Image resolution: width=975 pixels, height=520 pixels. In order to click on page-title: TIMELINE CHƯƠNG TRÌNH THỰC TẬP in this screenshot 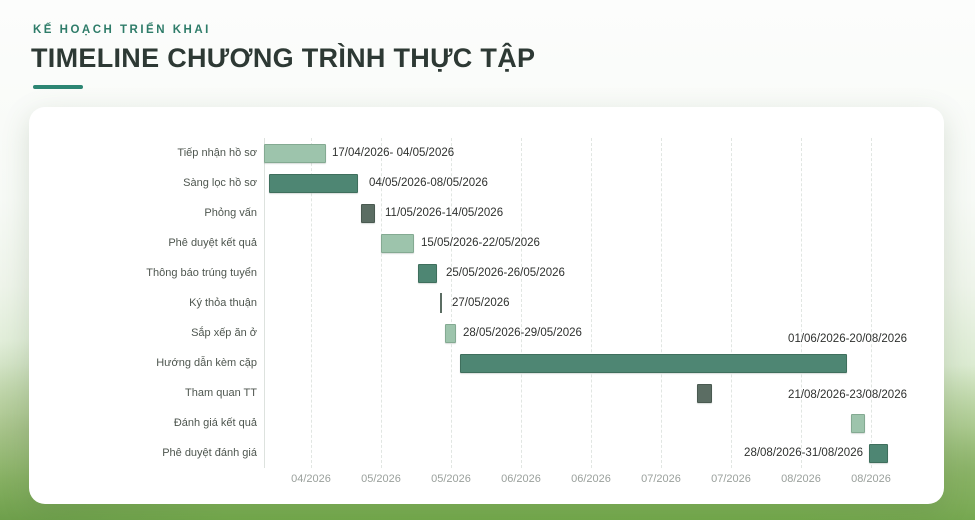, I will do `click(283, 58)`.